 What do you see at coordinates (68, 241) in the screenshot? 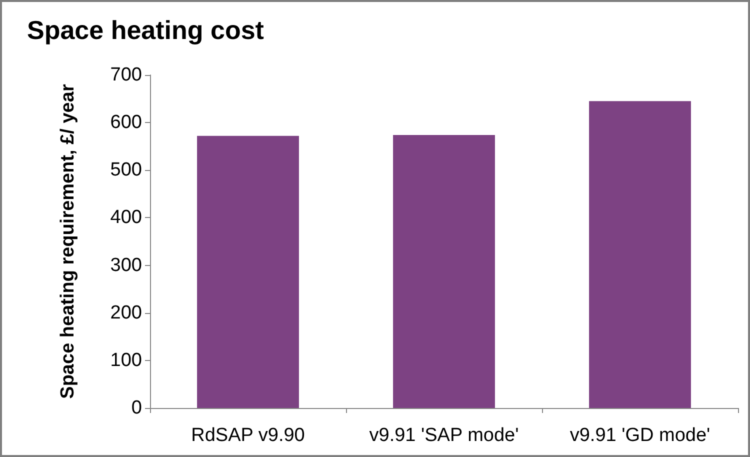
I see `y-axis-title: Space heating requirement, £/ year` at bounding box center [68, 241].